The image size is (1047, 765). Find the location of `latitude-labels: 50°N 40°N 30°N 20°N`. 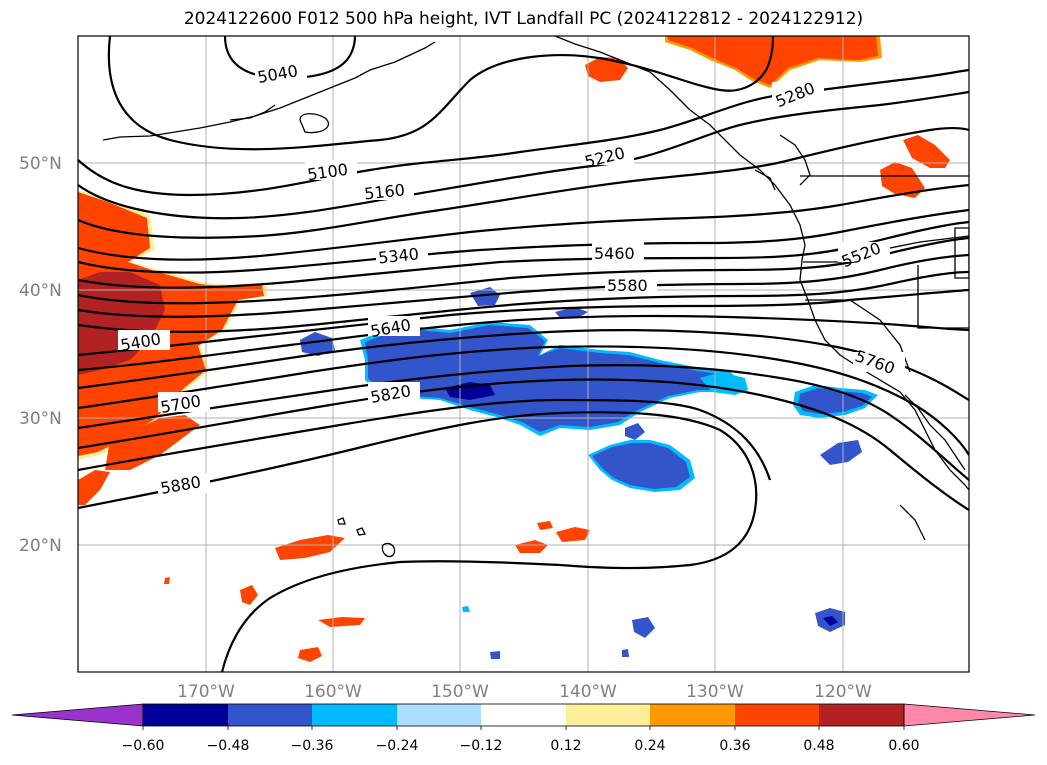

latitude-labels: 50°N 40°N 30°N 20°N is located at coordinates (40, 355).